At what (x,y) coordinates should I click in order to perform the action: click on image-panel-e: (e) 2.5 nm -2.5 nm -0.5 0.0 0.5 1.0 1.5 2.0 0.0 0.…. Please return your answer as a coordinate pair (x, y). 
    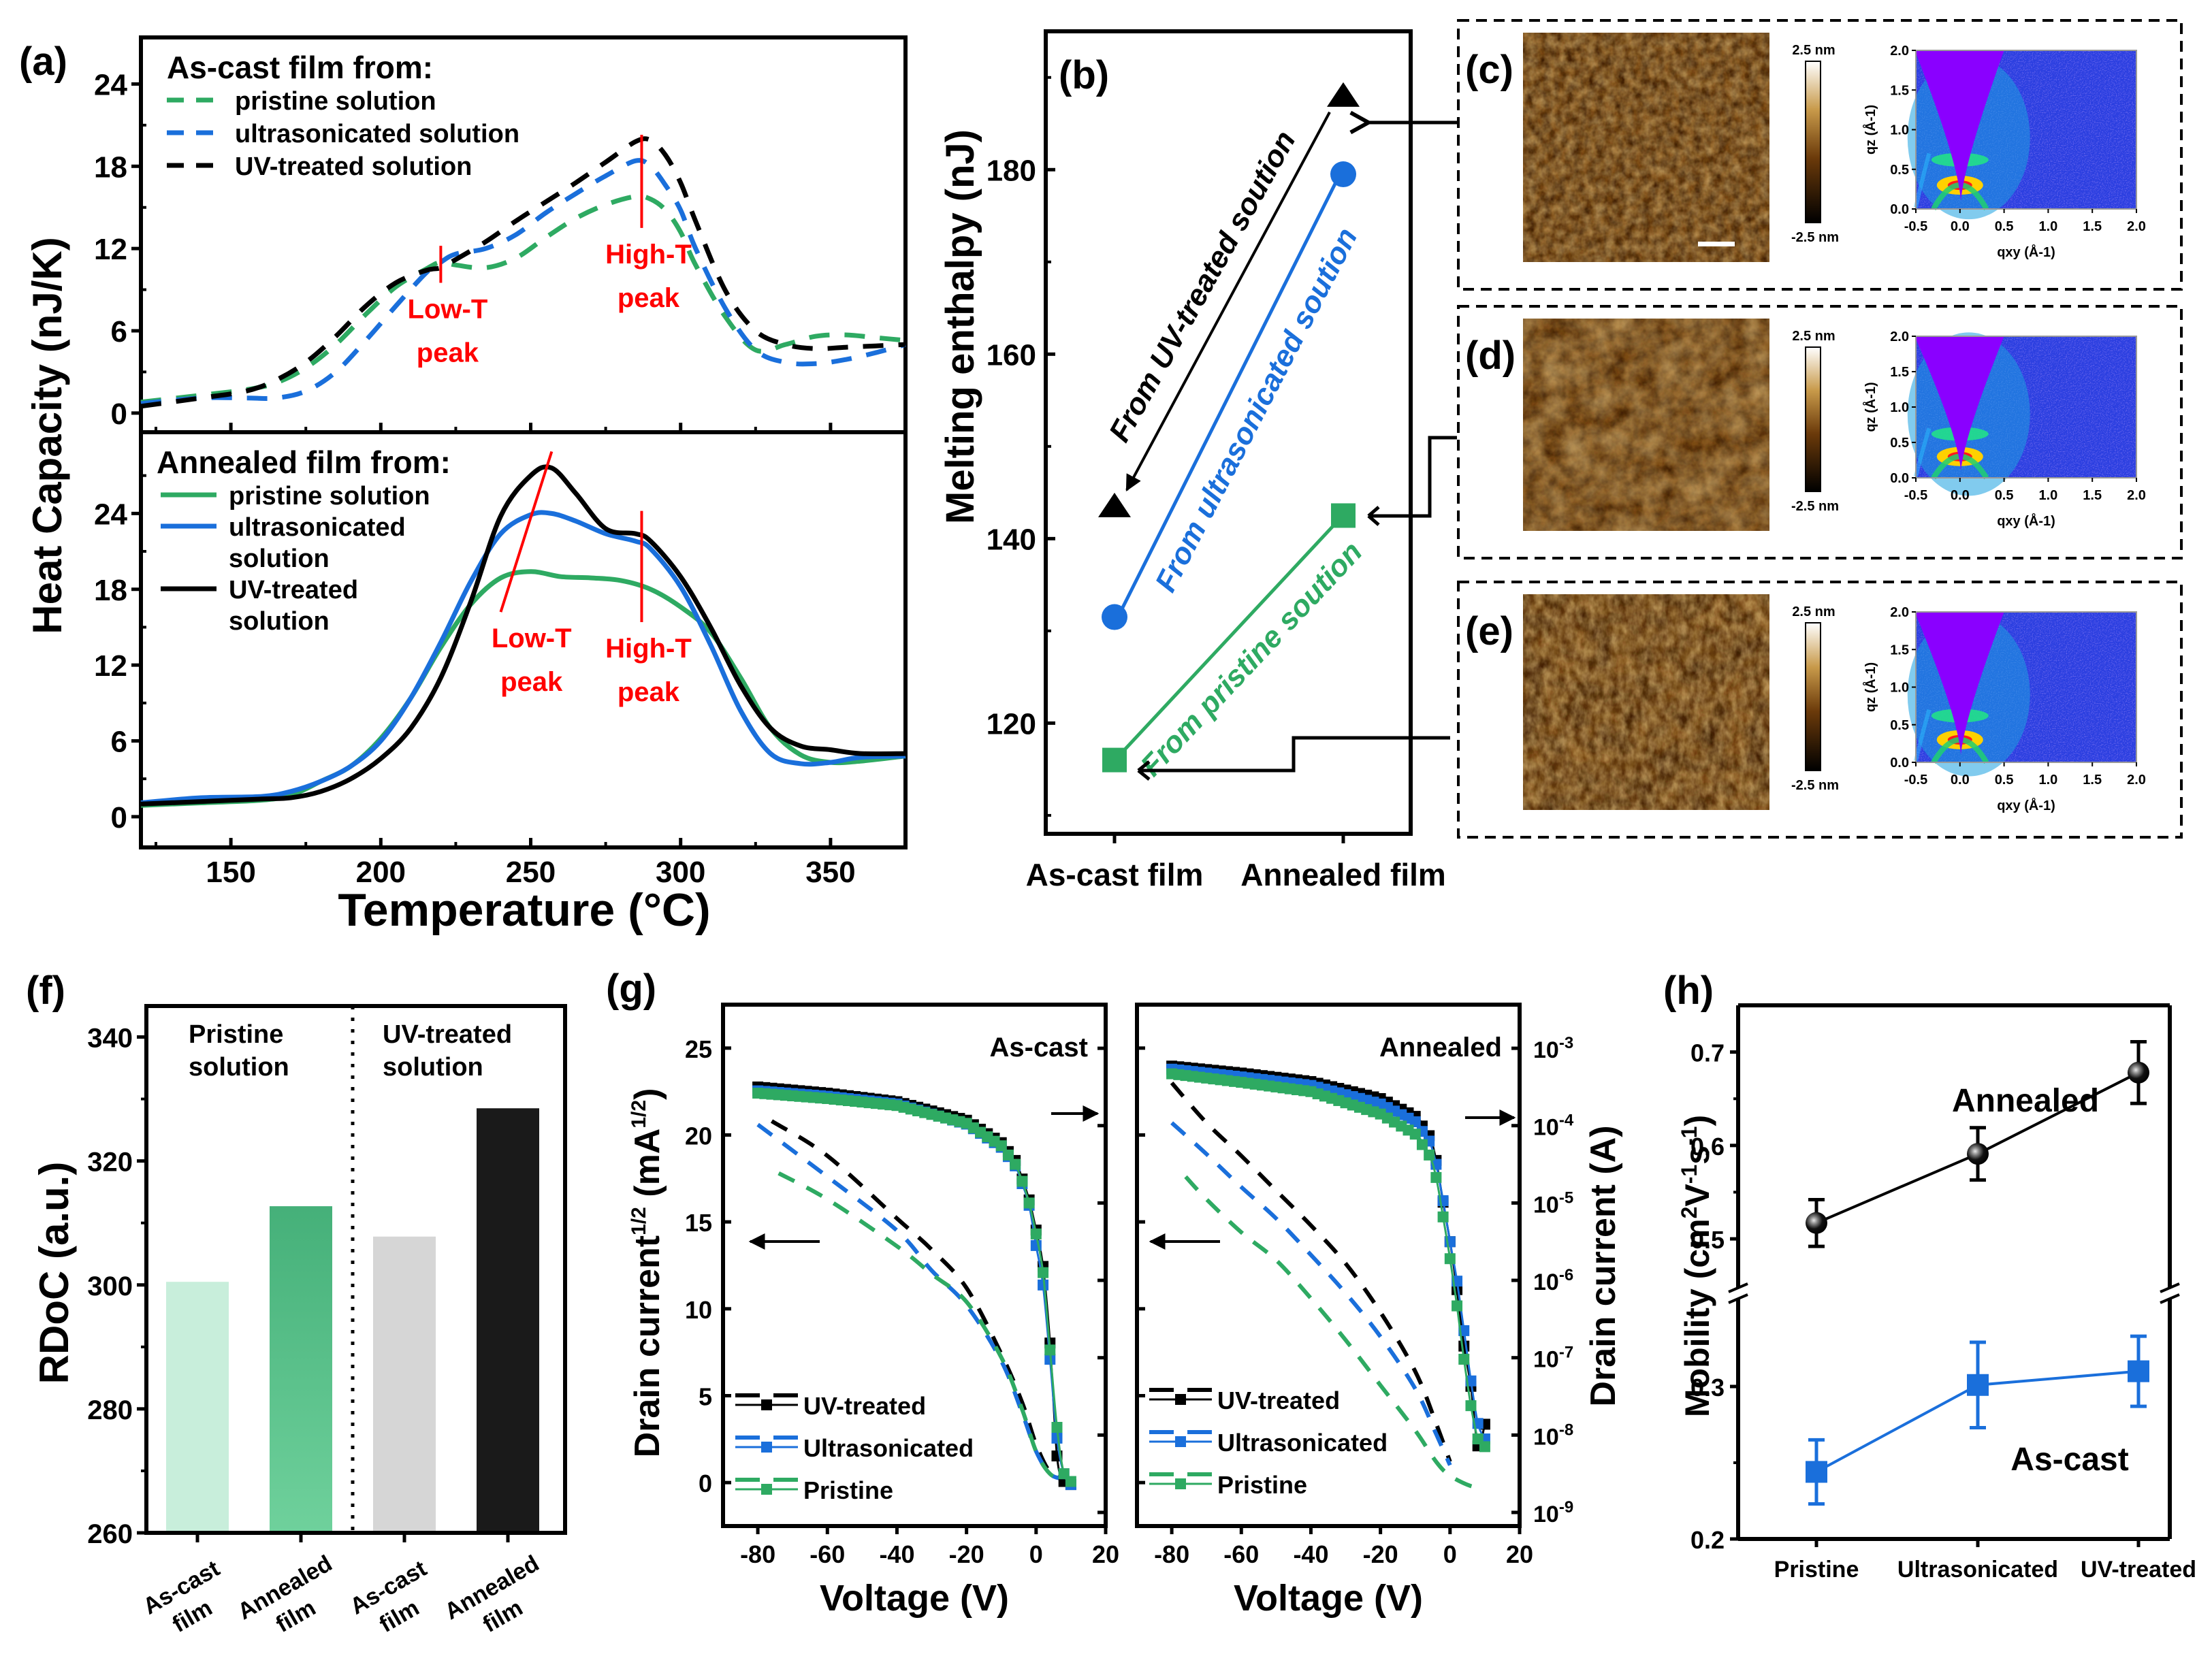
    Looking at the image, I should click on (1820, 710).